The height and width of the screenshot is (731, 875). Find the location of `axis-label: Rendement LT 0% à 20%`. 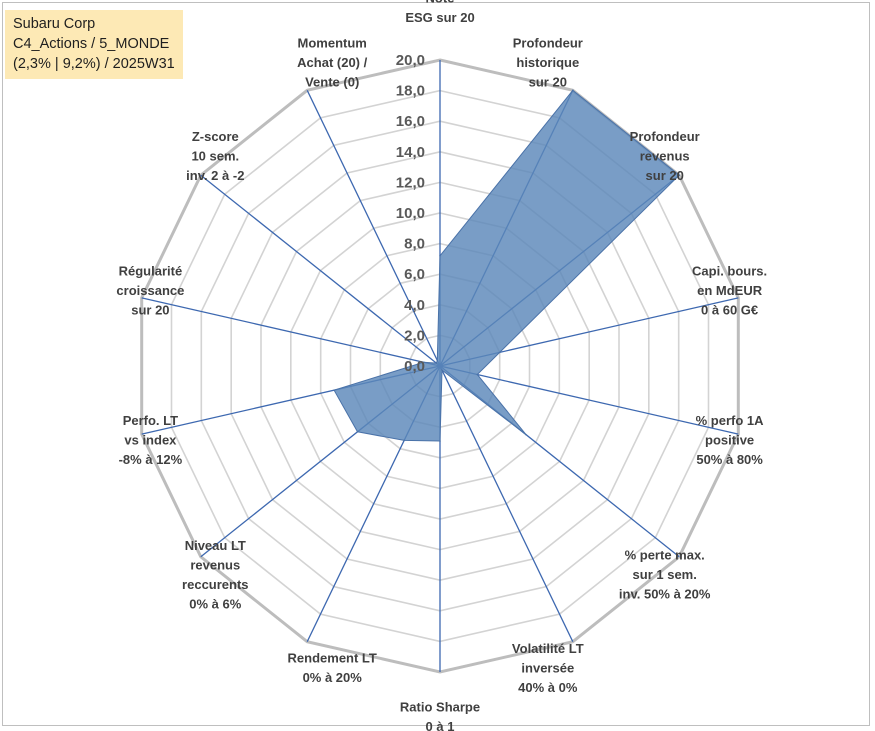

axis-label: Rendement LT 0% à 20% is located at coordinates (332, 668).